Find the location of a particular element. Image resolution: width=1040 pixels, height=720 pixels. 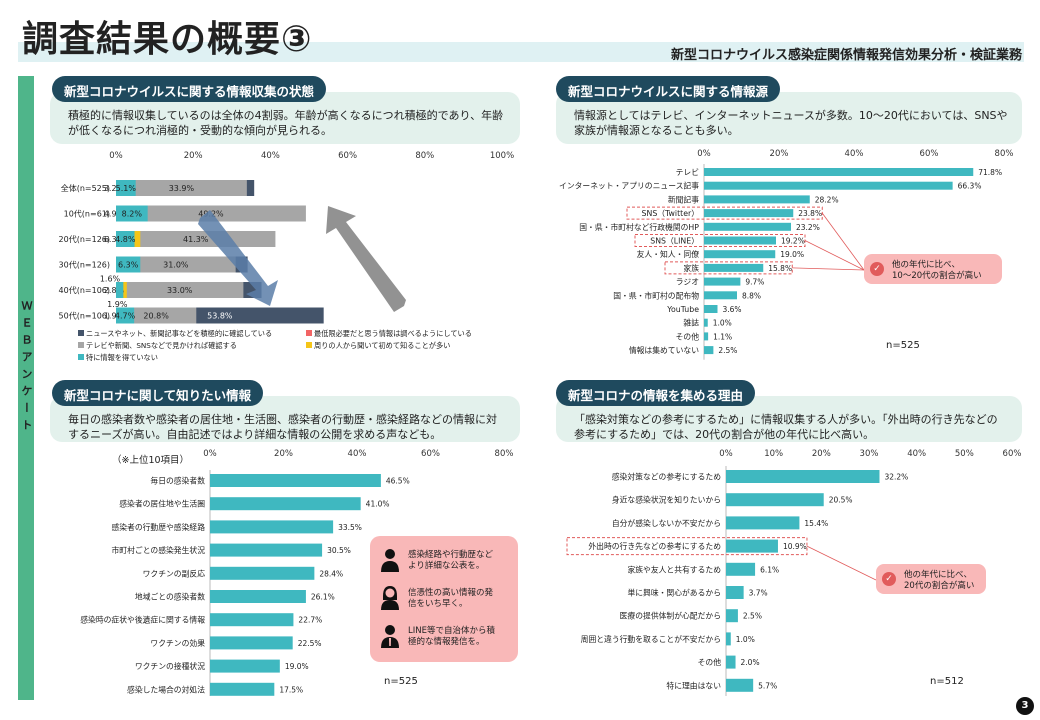

voice-2-line2: 信をいち早く。 is located at coordinates (438, 604).